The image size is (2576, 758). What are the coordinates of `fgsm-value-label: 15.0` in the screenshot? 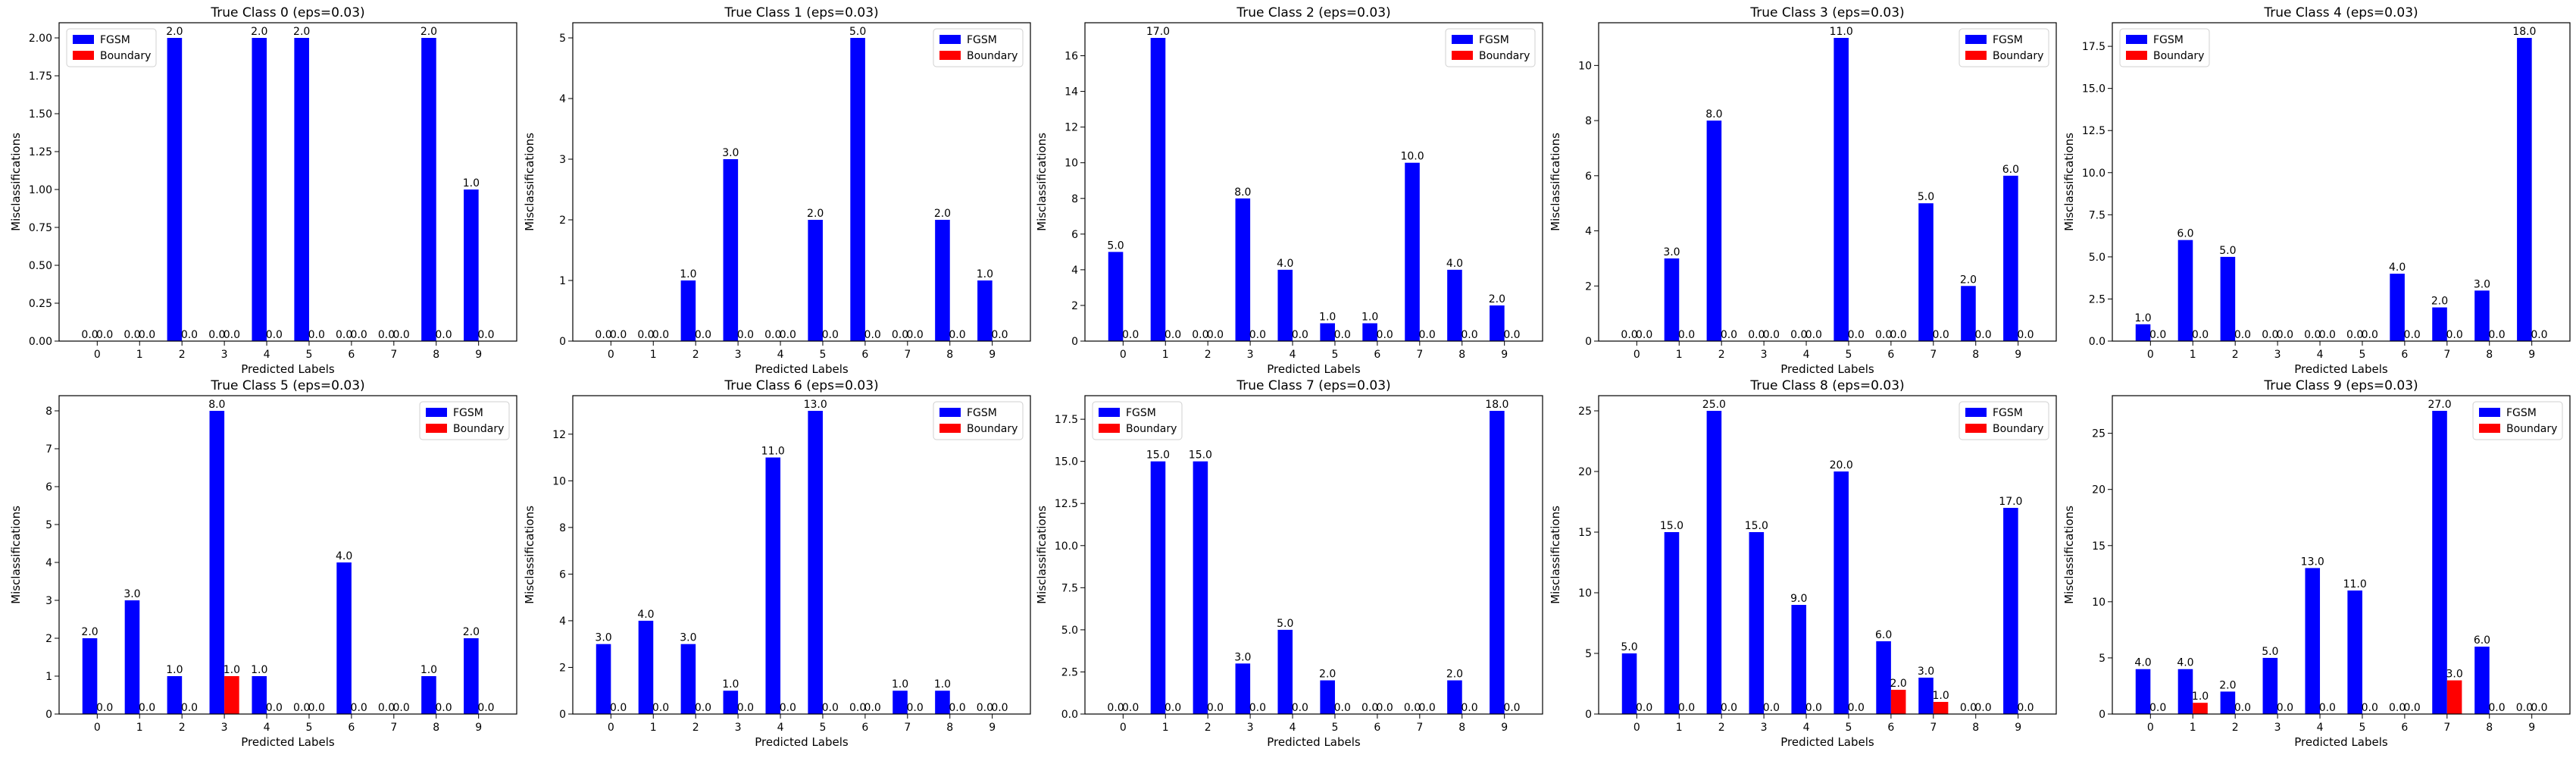 It's located at (1158, 455).